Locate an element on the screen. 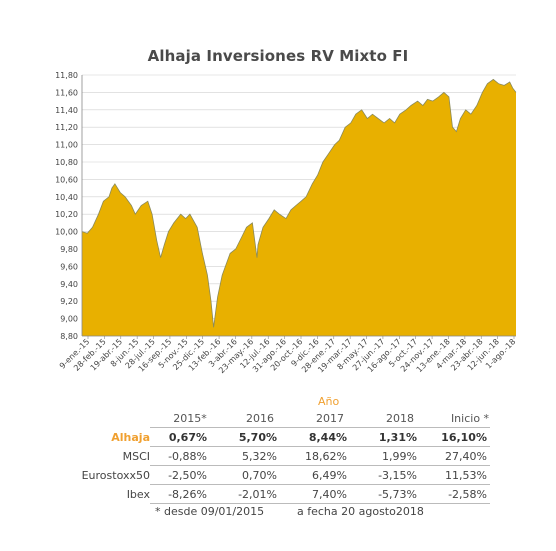  y-tick-label: 11,40 is located at coordinates (66, 110).